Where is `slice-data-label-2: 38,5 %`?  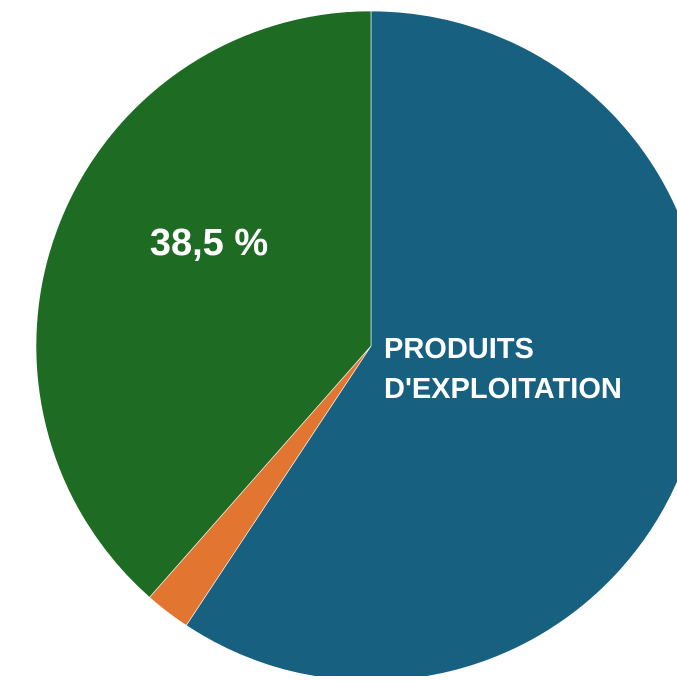 slice-data-label-2: 38,5 % is located at coordinates (209, 243).